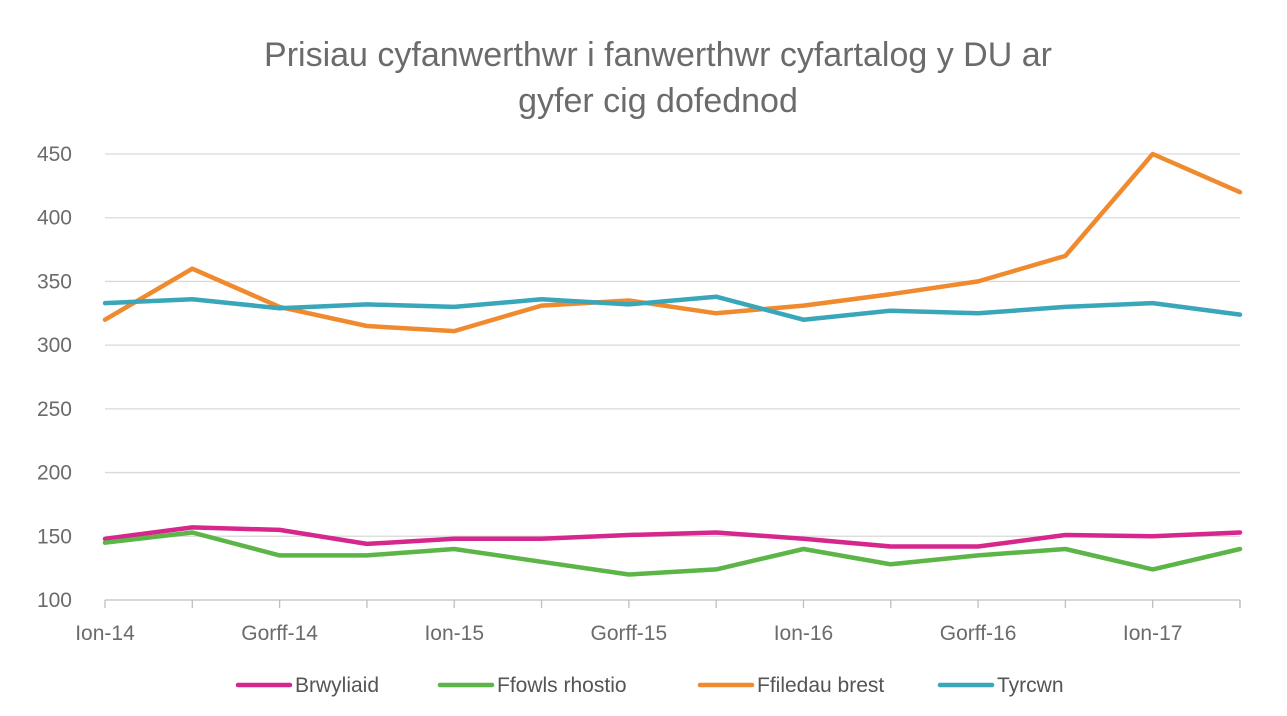 The width and height of the screenshot is (1287, 716). Describe the element at coordinates (54, 281) in the screenshot. I see `y-tick-label: 350` at that location.